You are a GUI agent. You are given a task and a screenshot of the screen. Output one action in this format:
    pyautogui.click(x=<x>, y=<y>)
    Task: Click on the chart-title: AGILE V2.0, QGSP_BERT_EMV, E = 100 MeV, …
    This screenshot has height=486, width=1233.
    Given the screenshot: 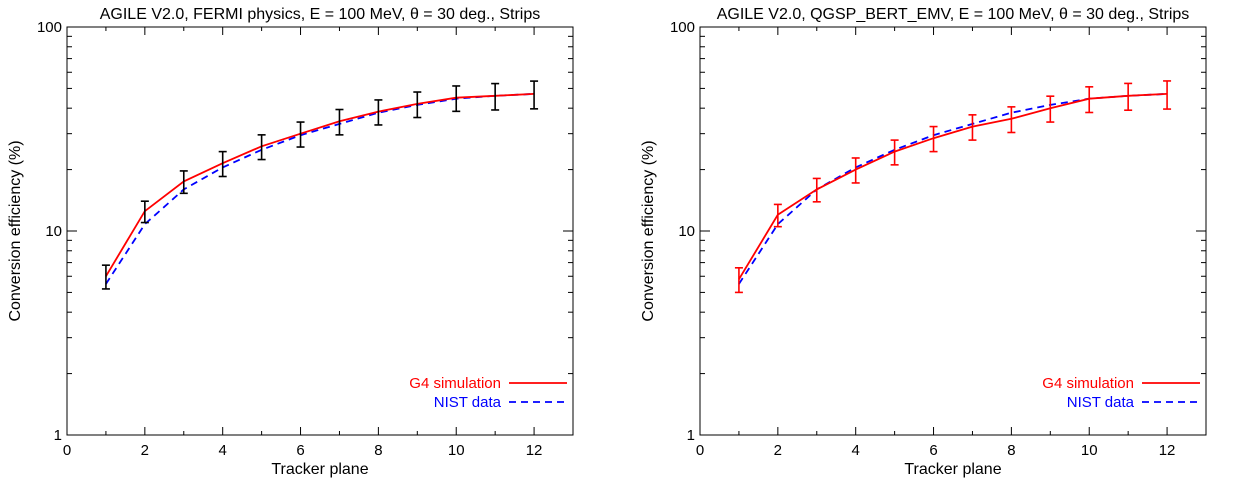 What is the action you would take?
    pyautogui.click(x=953, y=14)
    